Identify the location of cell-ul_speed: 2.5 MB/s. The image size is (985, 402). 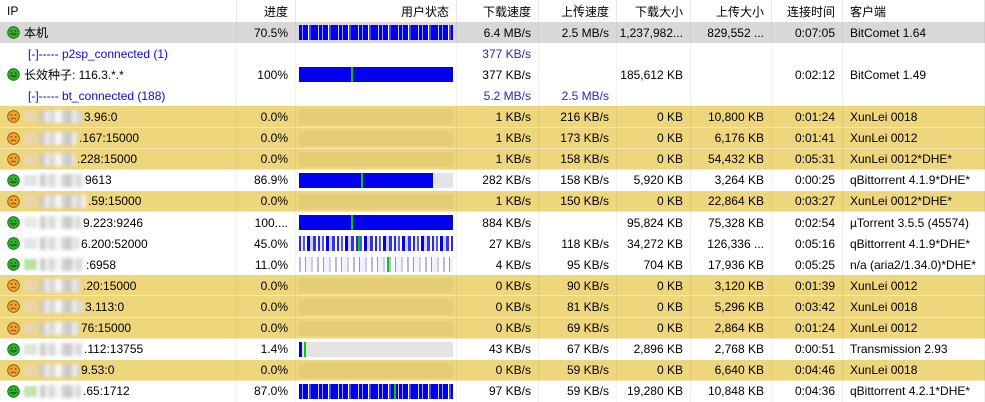
(578, 96).